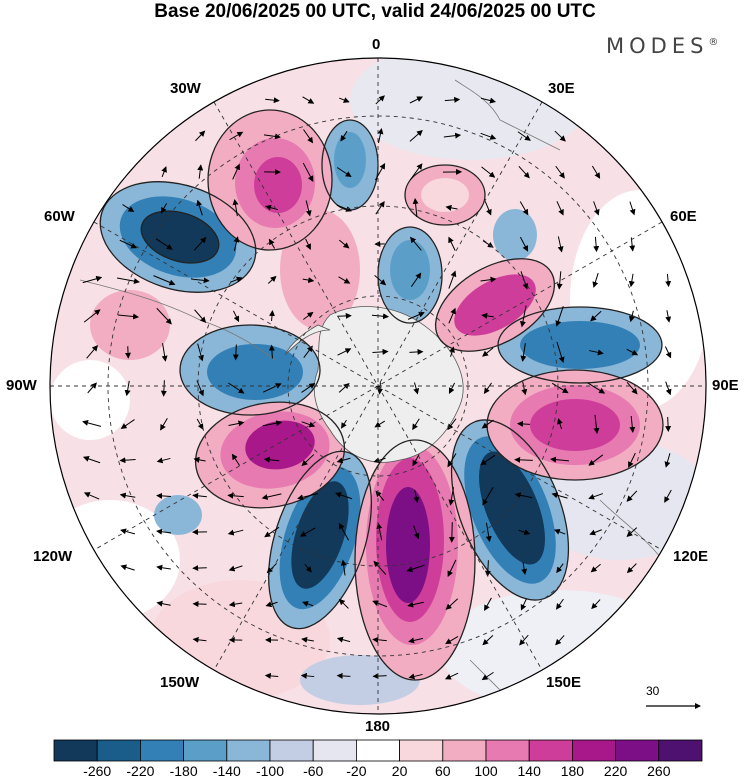  I want to click on registered-mark: ®, so click(713, 42).